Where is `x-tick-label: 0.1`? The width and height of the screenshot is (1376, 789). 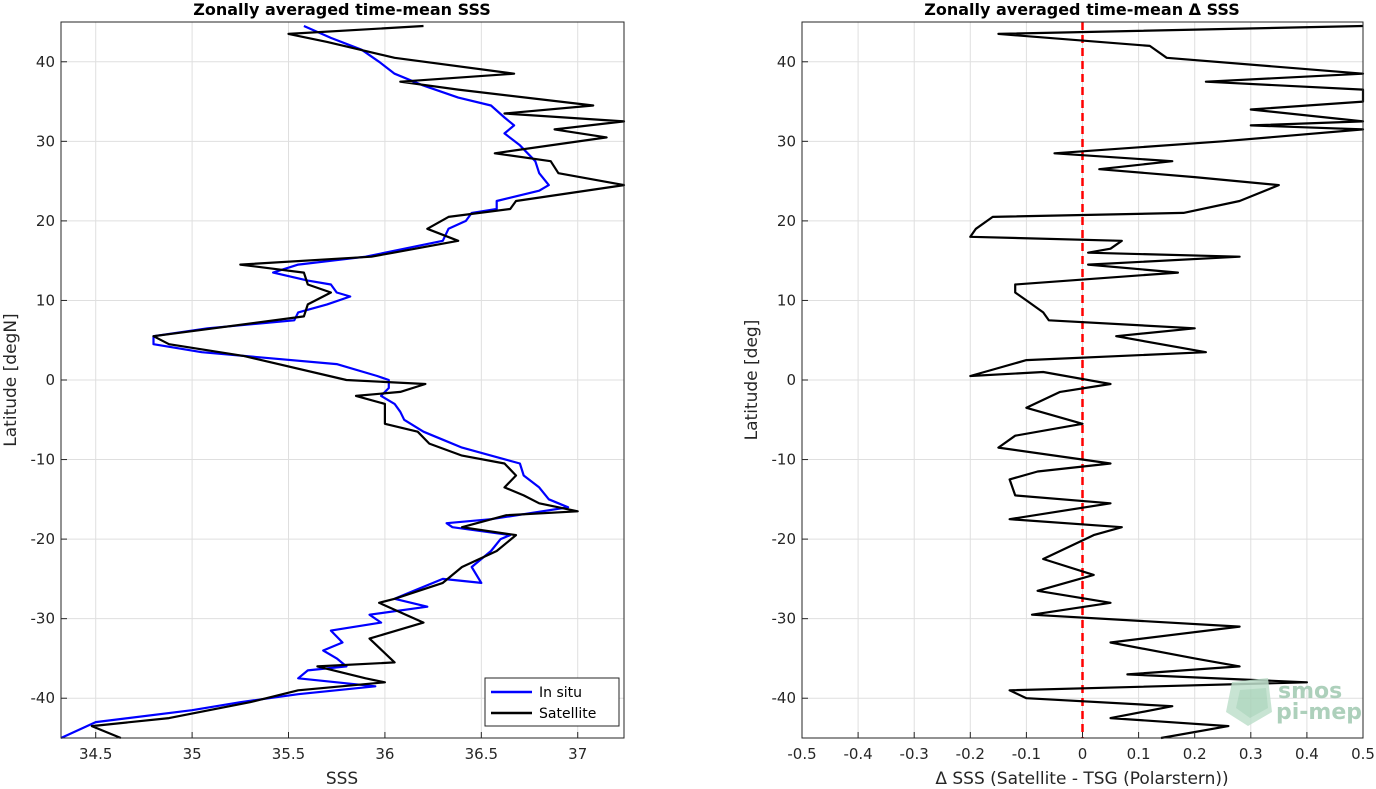 x-tick-label: 0.1 is located at coordinates (1139, 754).